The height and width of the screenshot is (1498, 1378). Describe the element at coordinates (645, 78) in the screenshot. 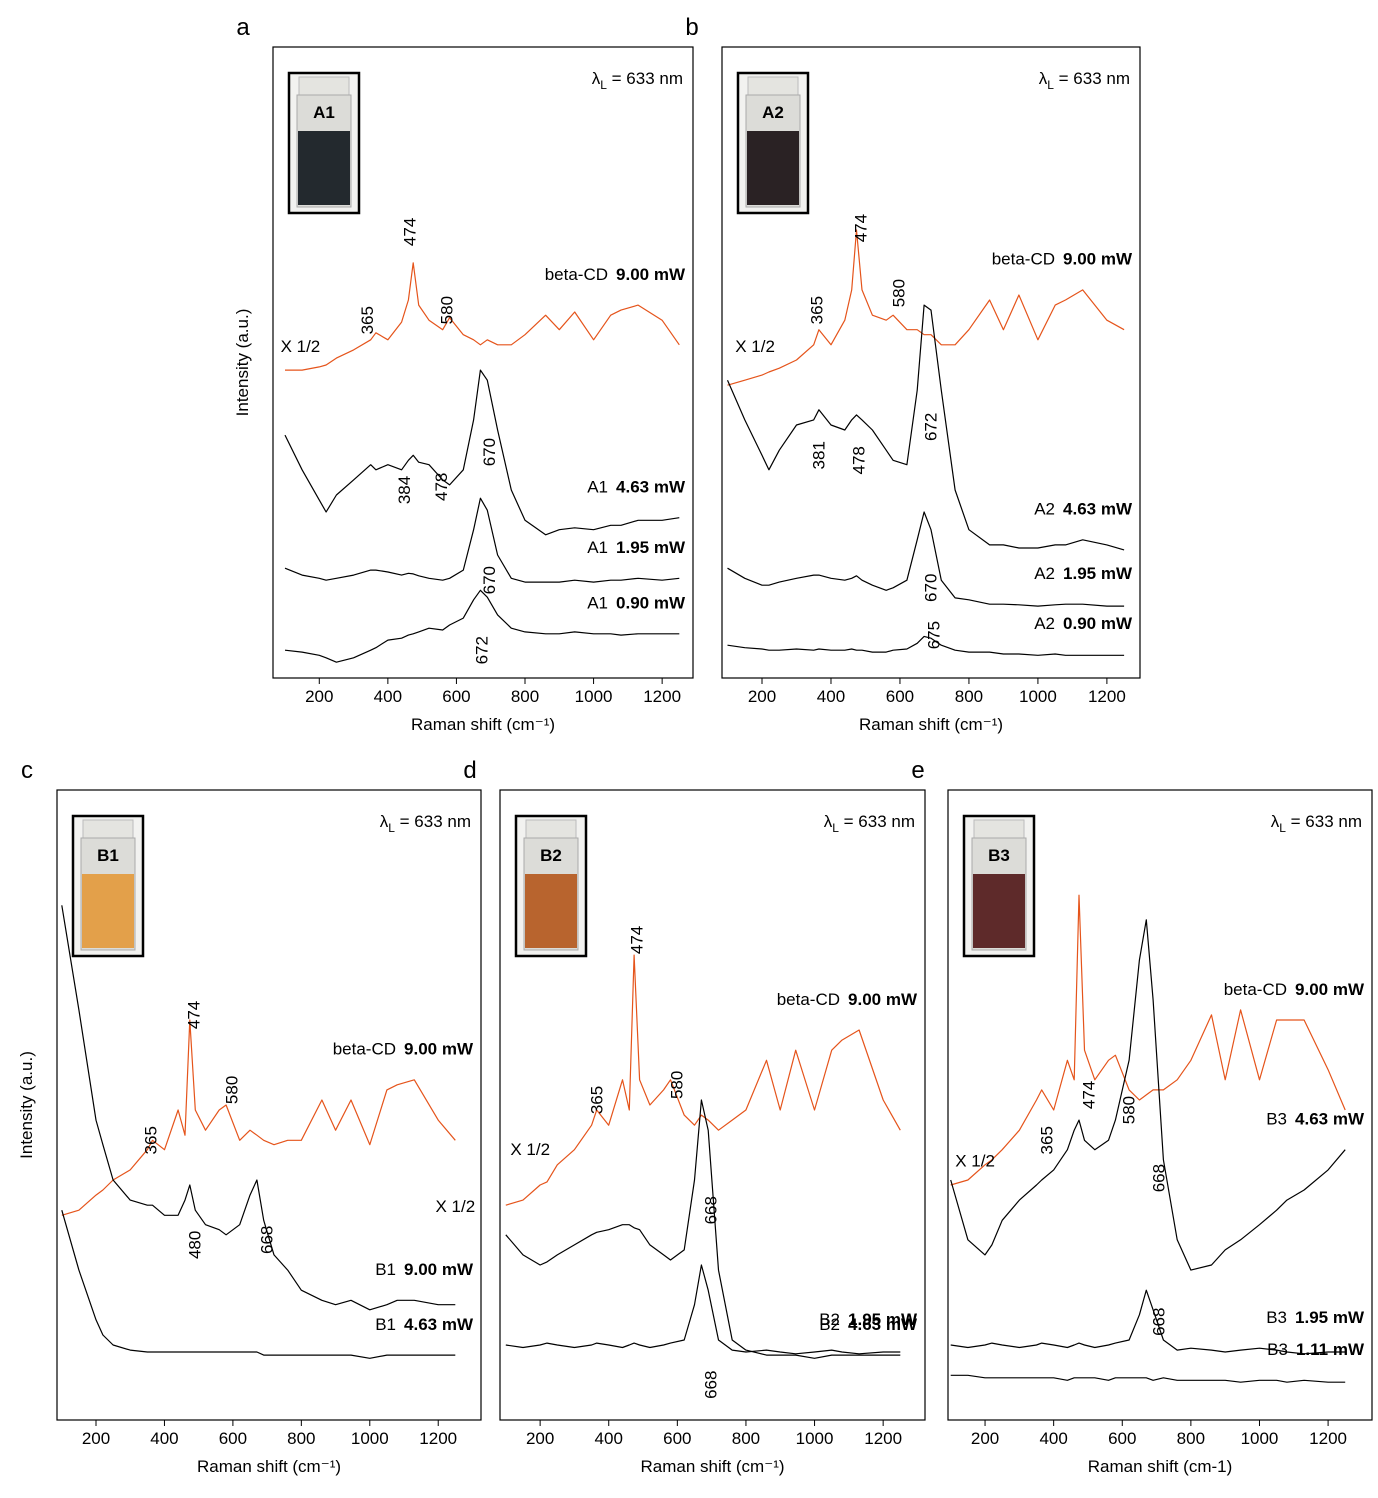

I see `laser-text: = 633 nm` at that location.